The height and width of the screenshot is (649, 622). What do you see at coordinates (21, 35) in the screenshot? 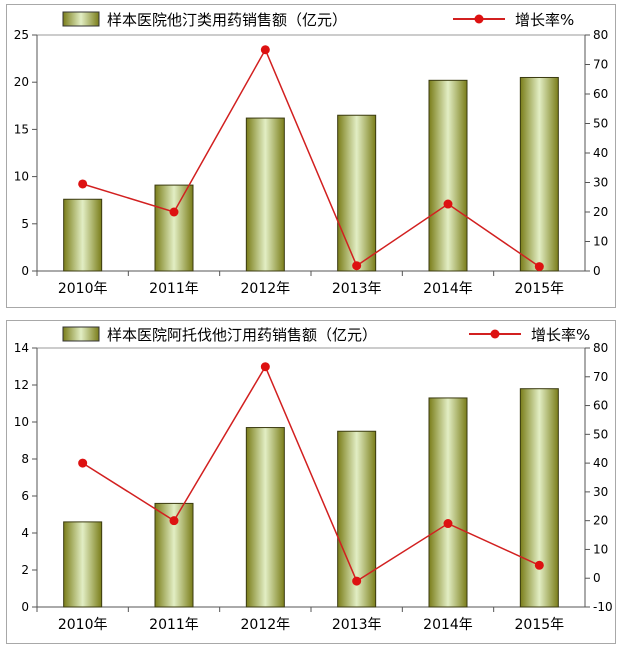
I see `y-tick-label-left: 25` at bounding box center [21, 35].